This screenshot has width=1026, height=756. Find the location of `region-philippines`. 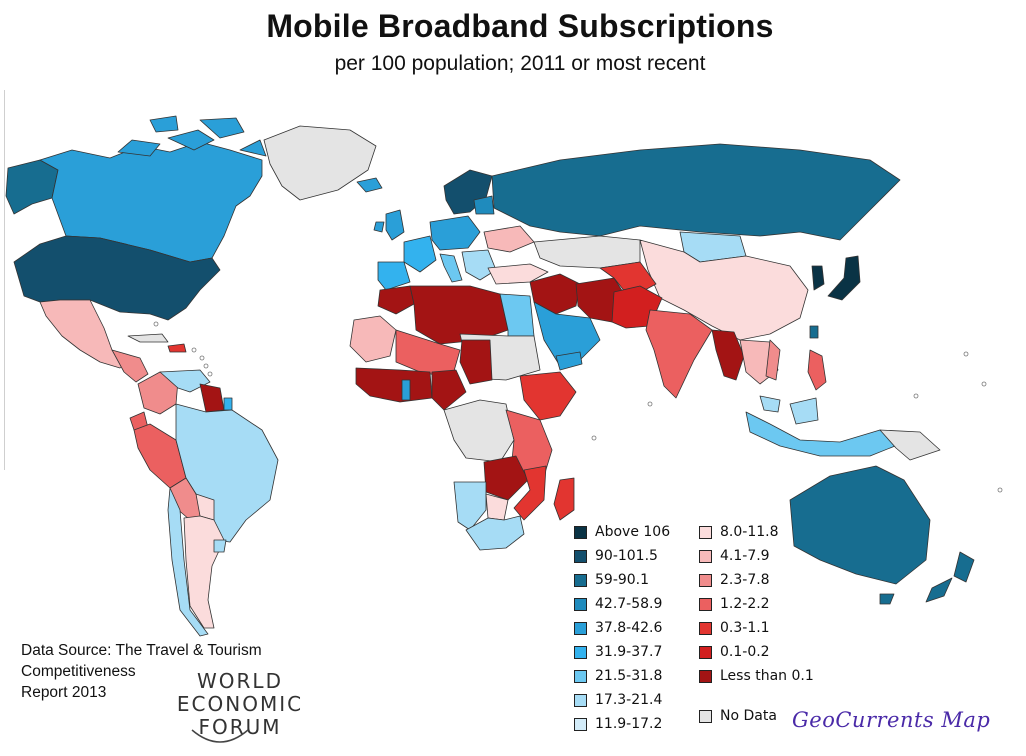

region-philippines is located at coordinates (817, 370).